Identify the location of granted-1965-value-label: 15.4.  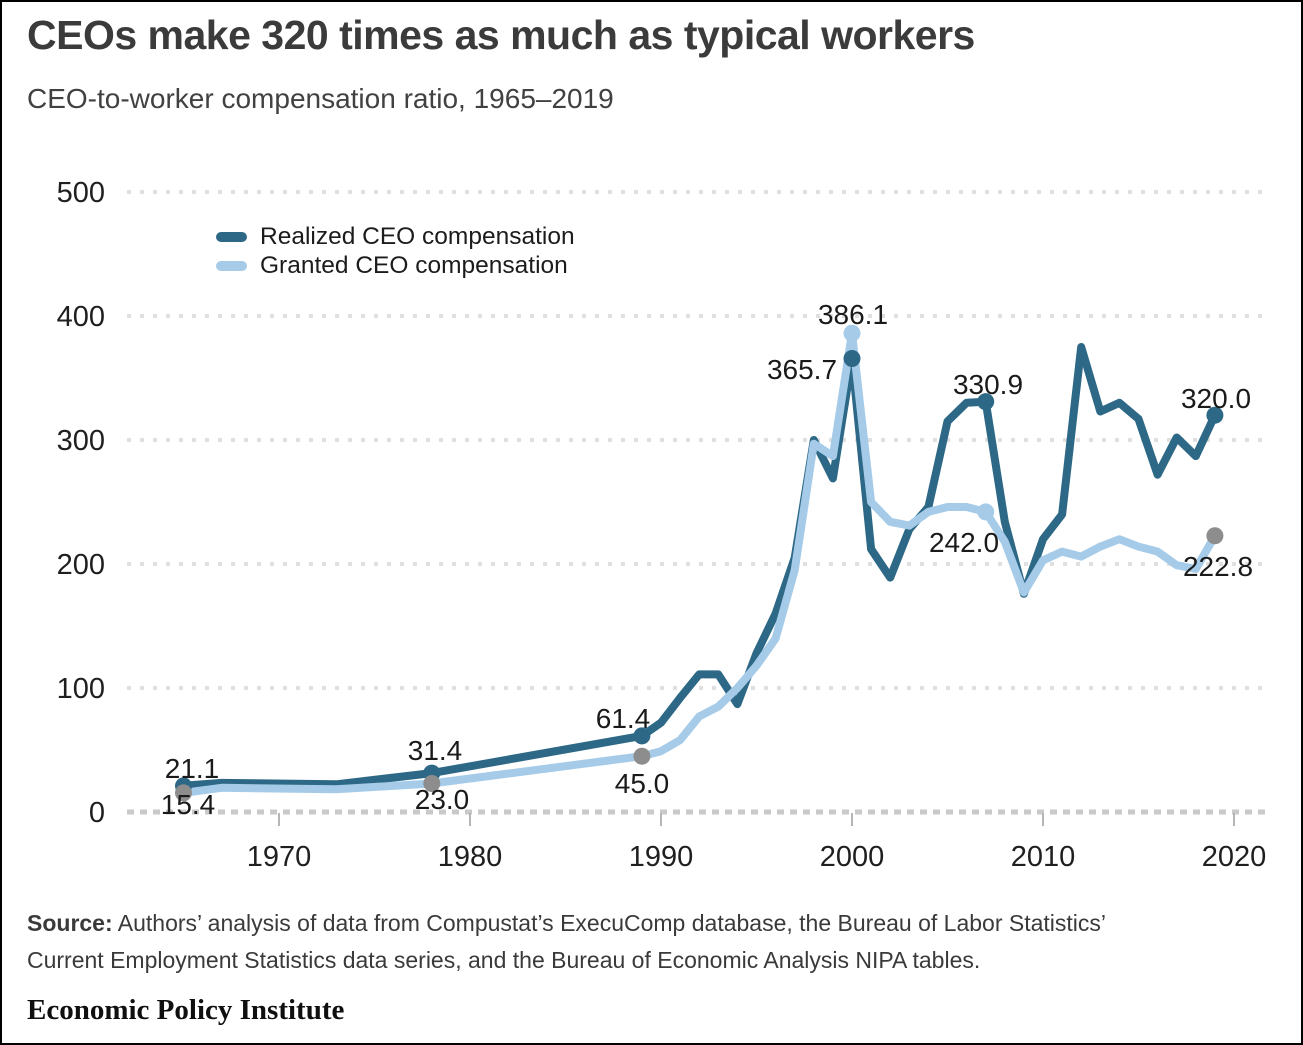
(188, 804).